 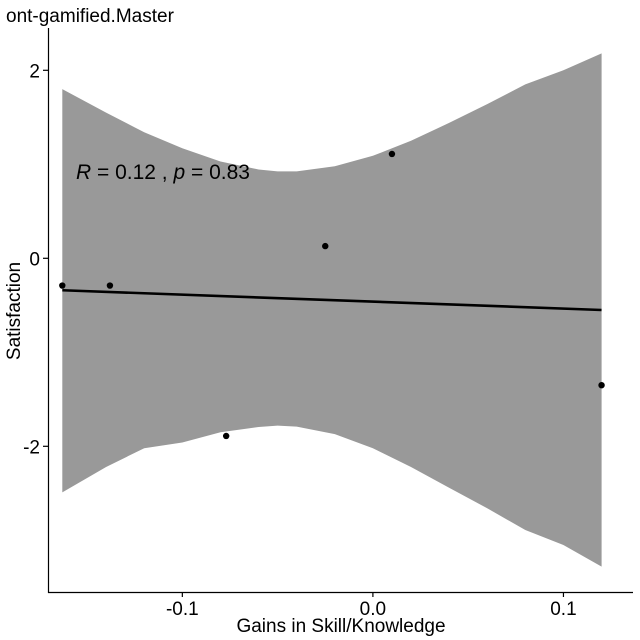 I want to click on x-axis-title: Gains in Skill/Knowledge, so click(x=340, y=626).